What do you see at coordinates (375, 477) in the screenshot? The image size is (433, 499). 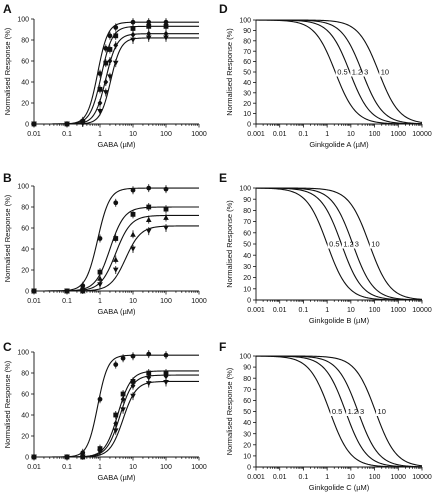 I see `x-tick-label: 100` at bounding box center [375, 477].